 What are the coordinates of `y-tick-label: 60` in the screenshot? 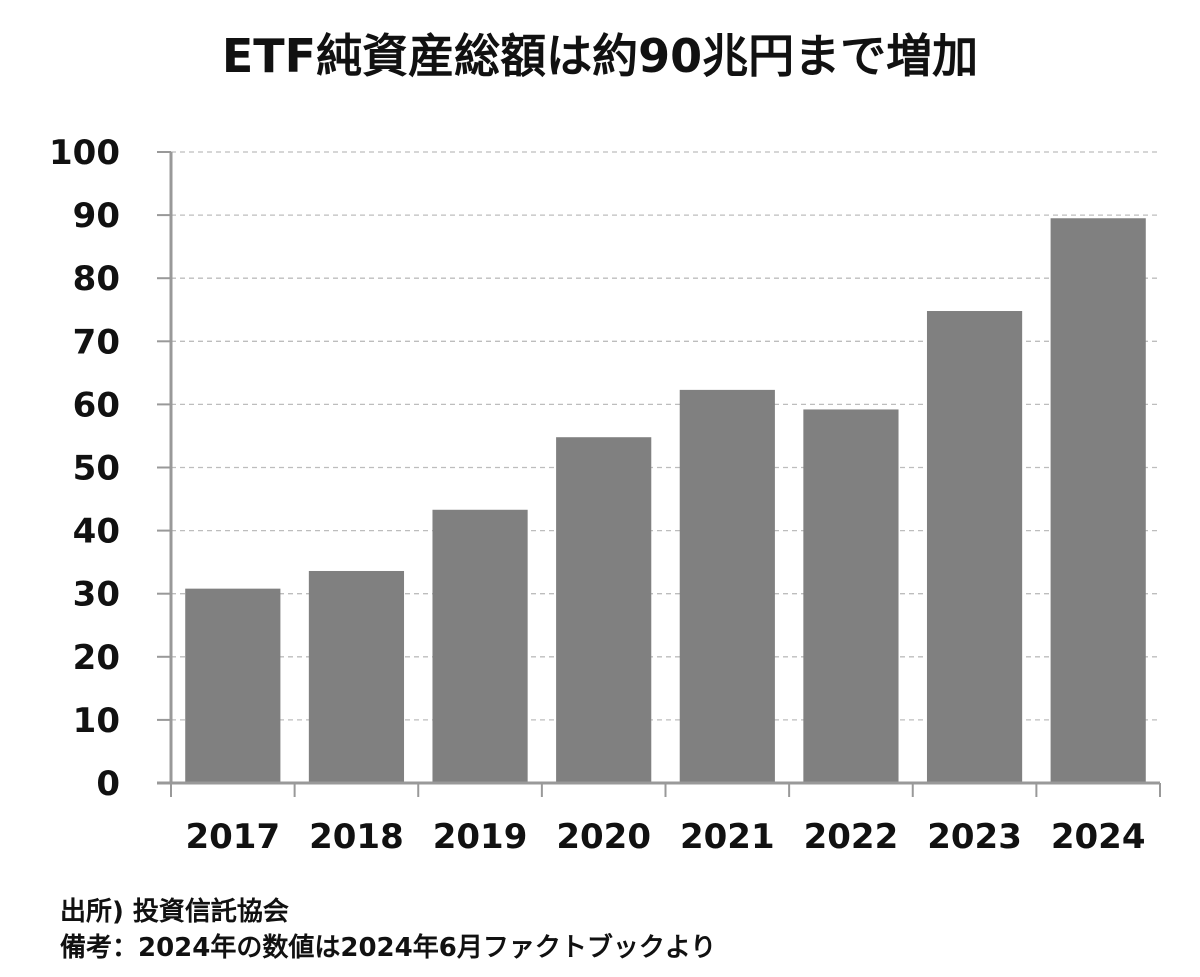 It's located at (96, 405).